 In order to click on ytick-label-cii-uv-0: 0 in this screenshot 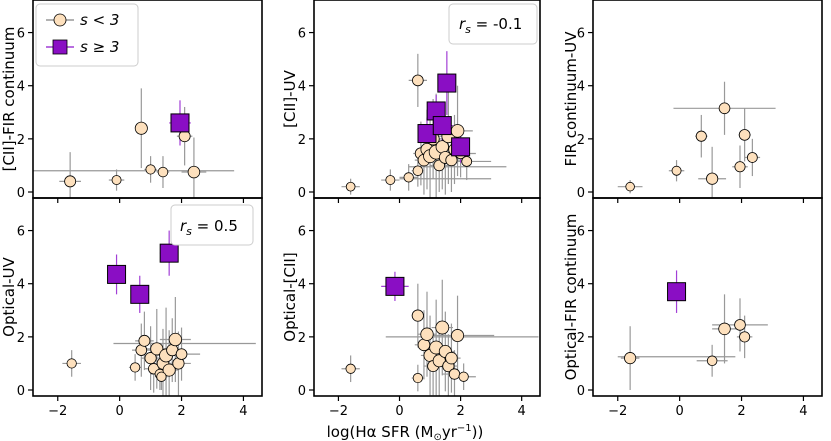, I will do `click(302, 193)`.